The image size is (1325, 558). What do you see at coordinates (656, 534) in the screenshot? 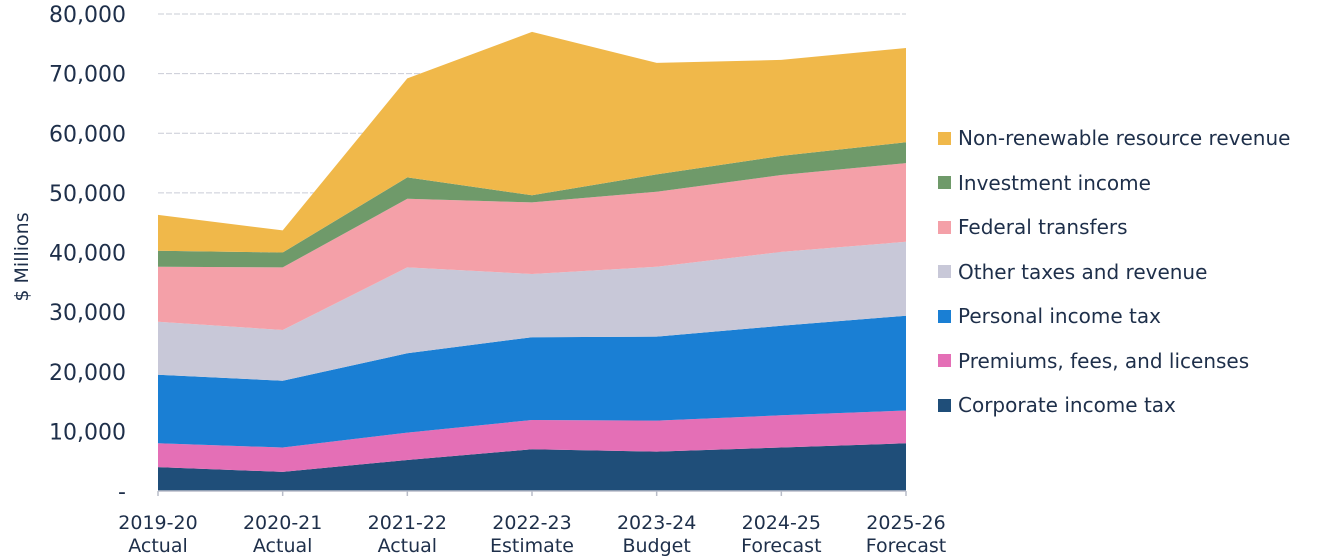
I see `x-tick-label: 2023-24 Budget` at bounding box center [656, 534].